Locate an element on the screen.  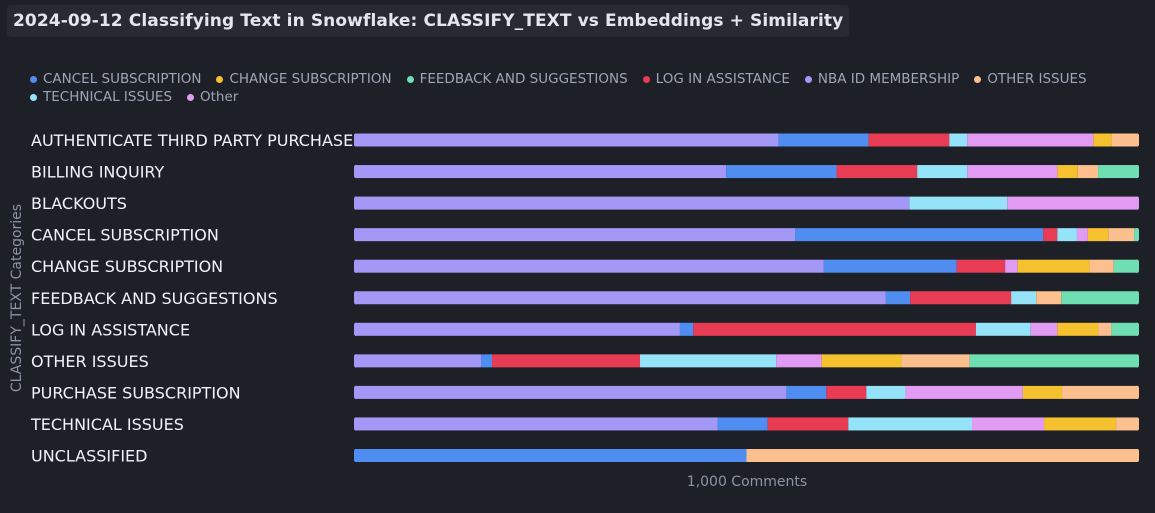
bar-segment: BLACKOUTS — NBA ID MEMBERSHIP: 70.8 is located at coordinates (632, 203).